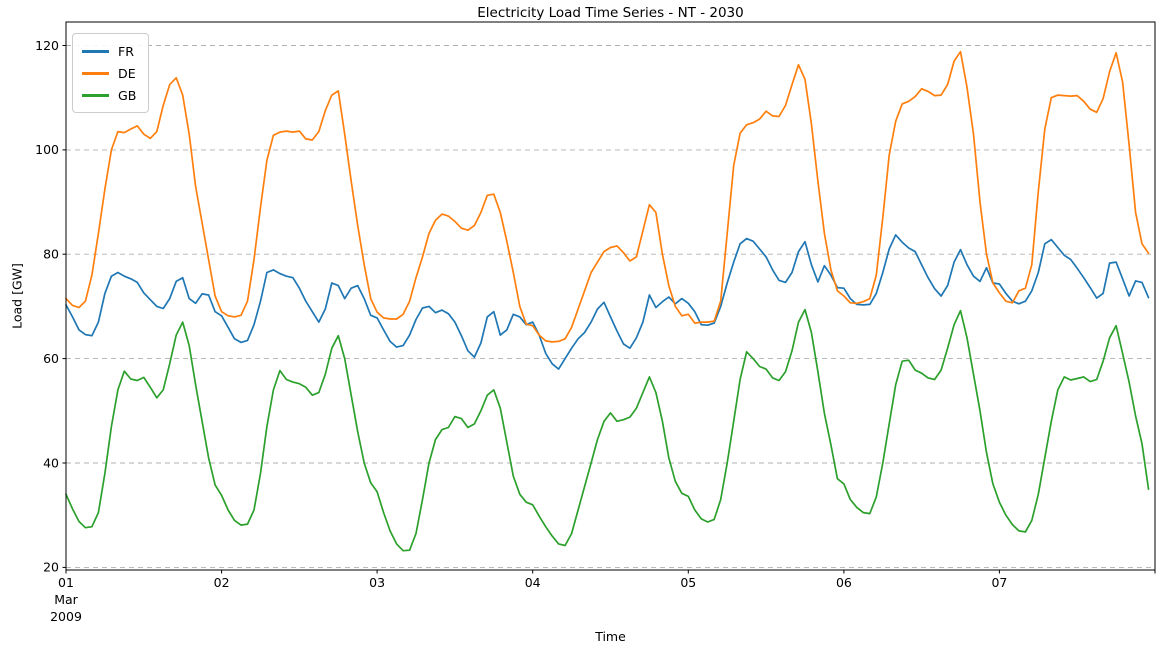 The image size is (1160, 655). What do you see at coordinates (533, 582) in the screenshot?
I see `x-tick-label: 04` at bounding box center [533, 582].